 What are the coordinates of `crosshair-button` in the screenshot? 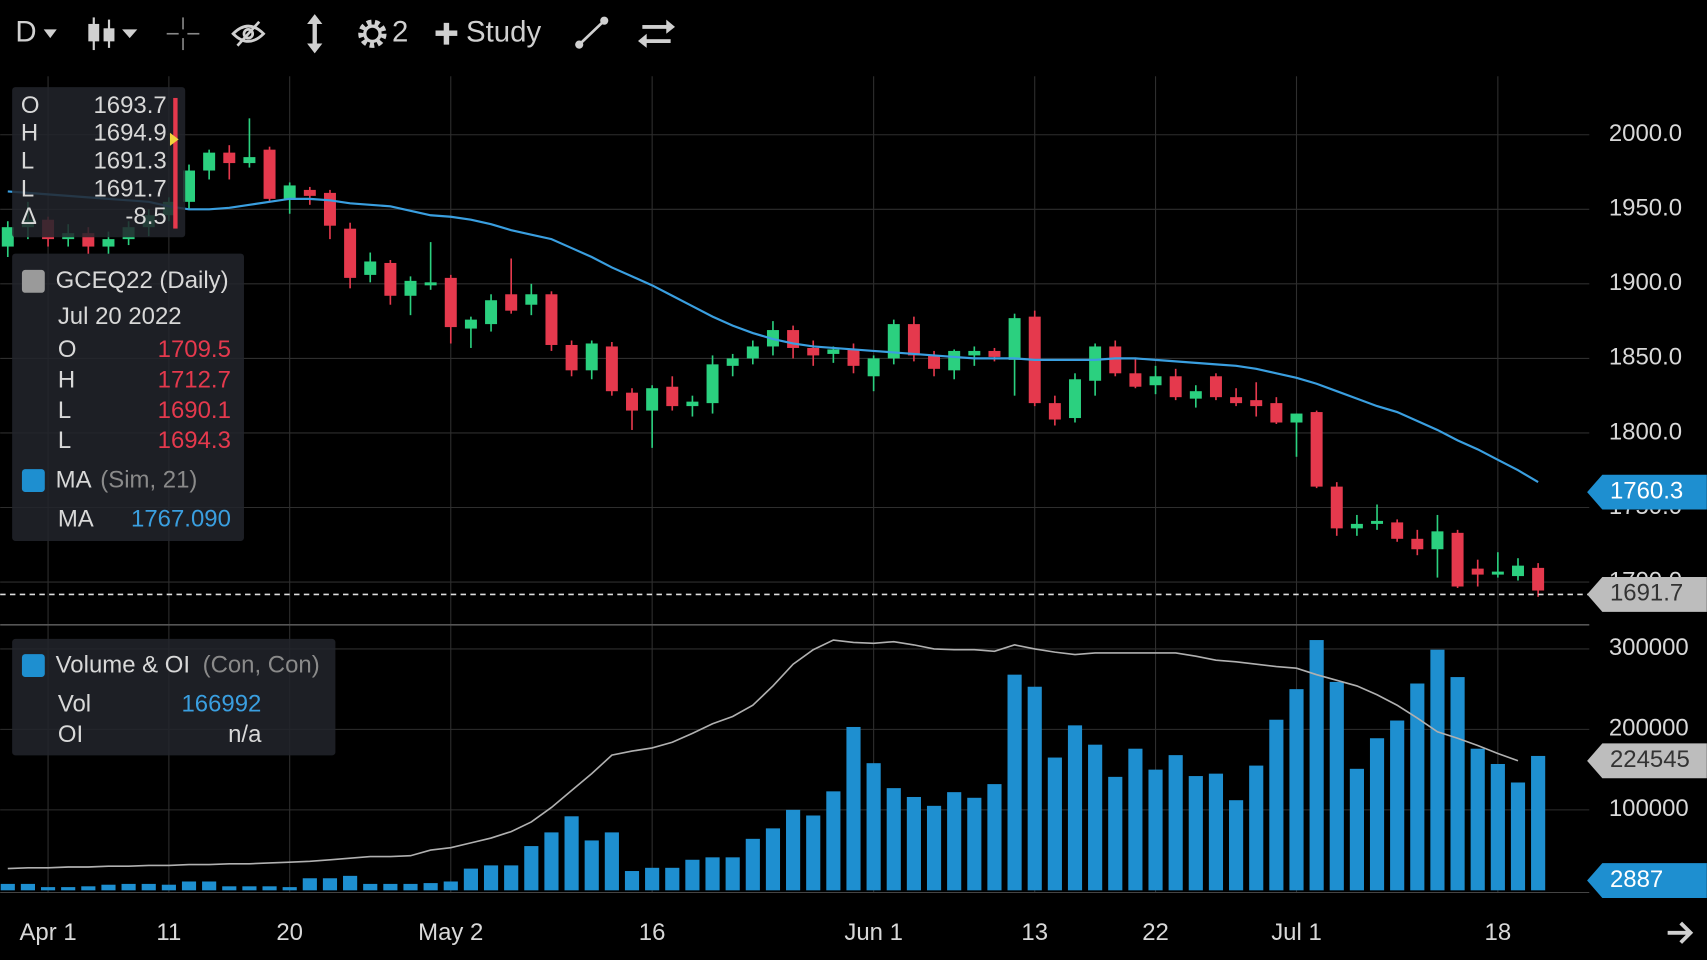 It's located at (183, 34).